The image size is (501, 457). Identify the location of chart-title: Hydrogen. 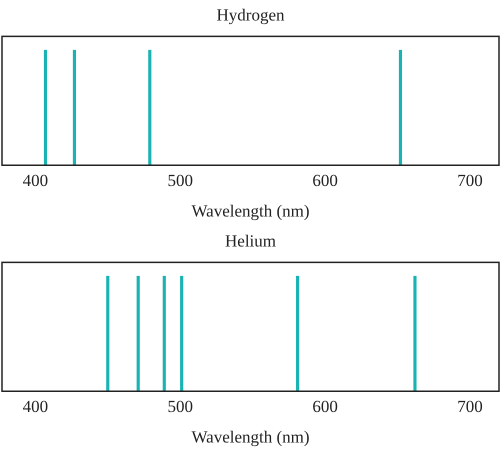
(250, 15).